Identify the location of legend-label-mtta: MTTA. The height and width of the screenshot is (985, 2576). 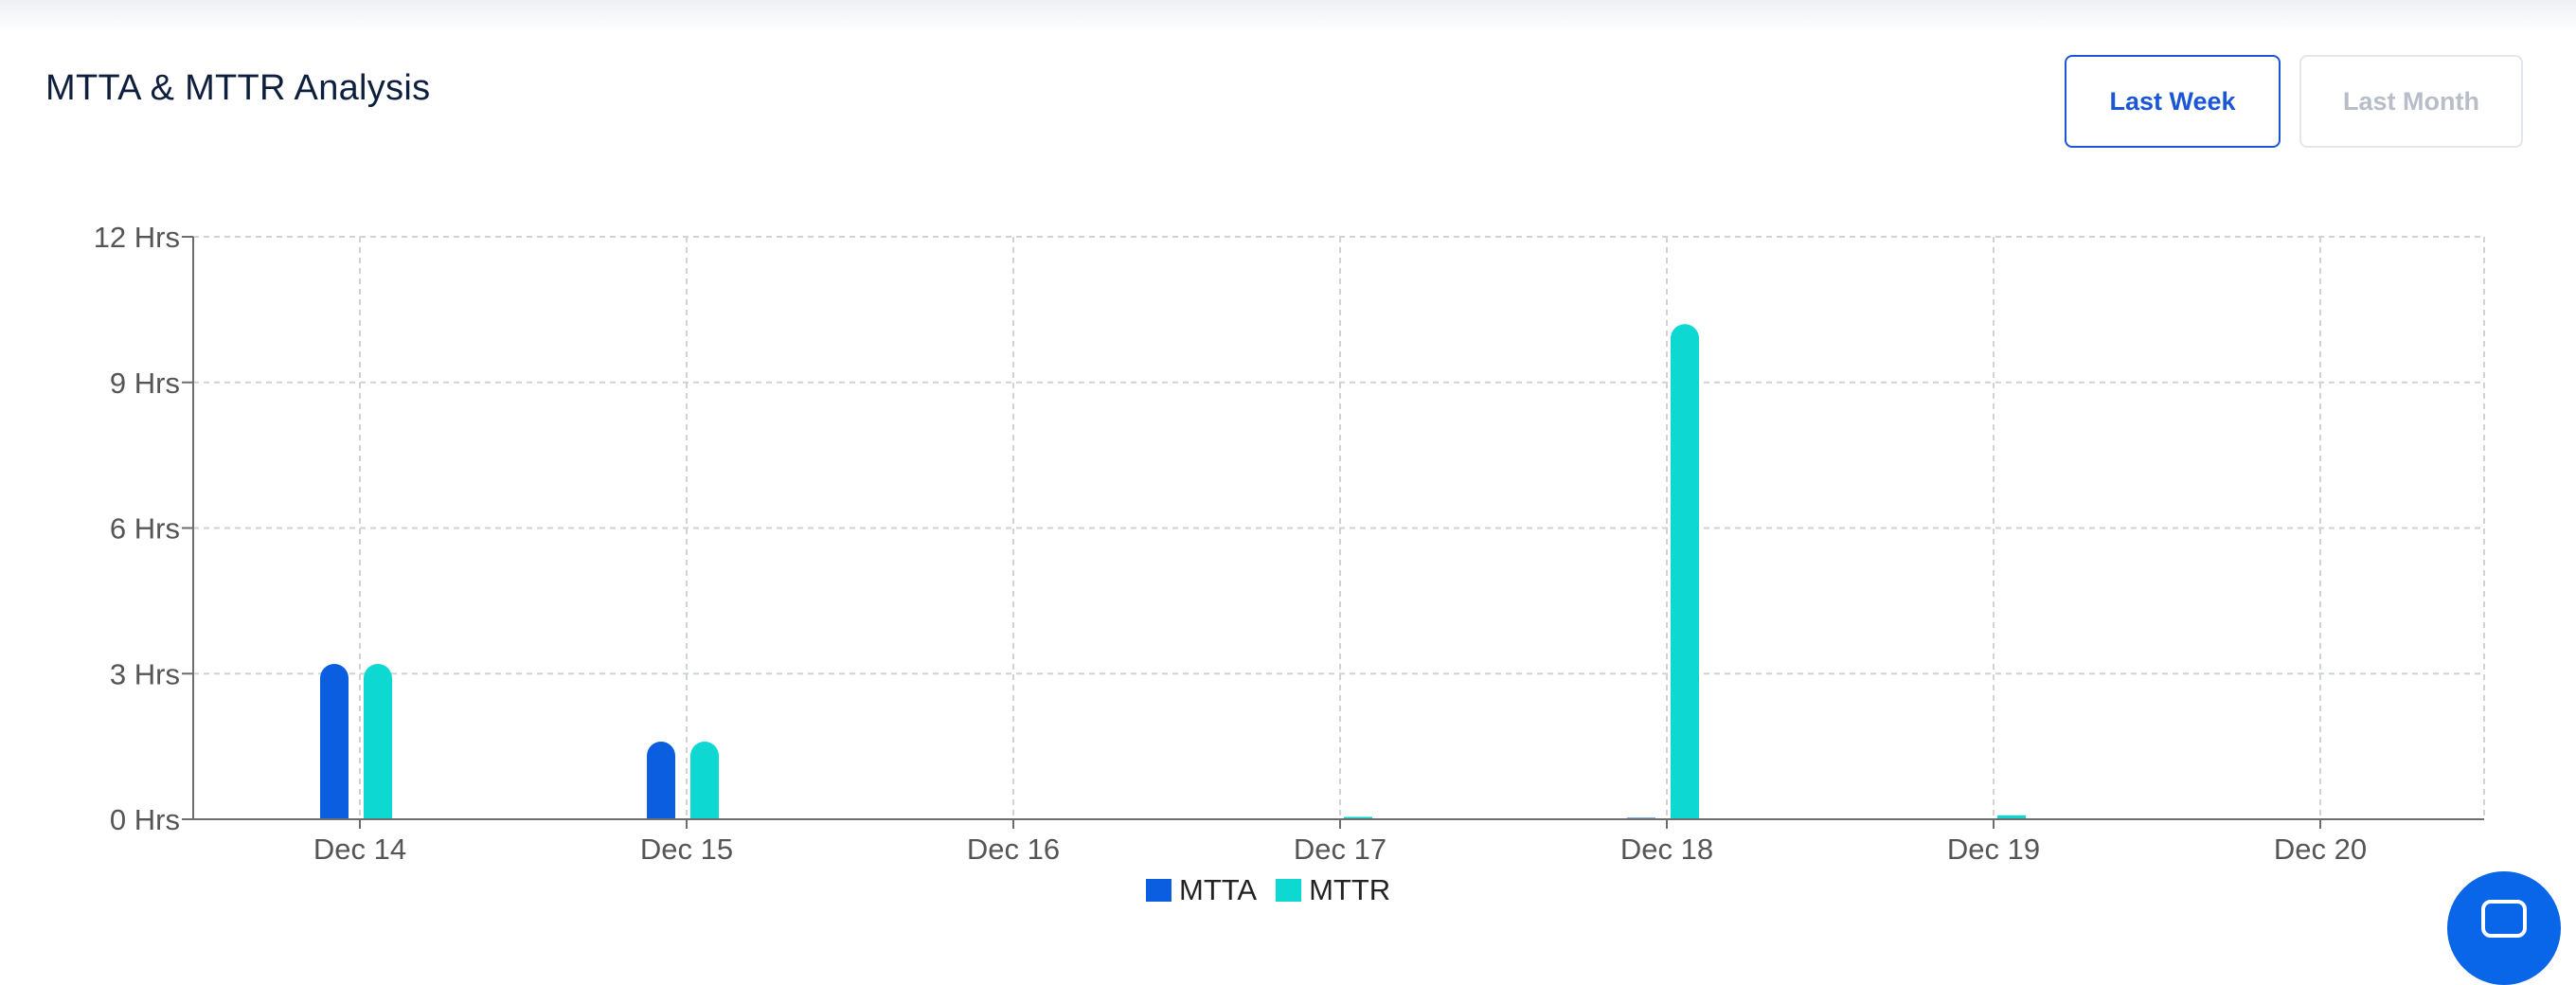
(1218, 889).